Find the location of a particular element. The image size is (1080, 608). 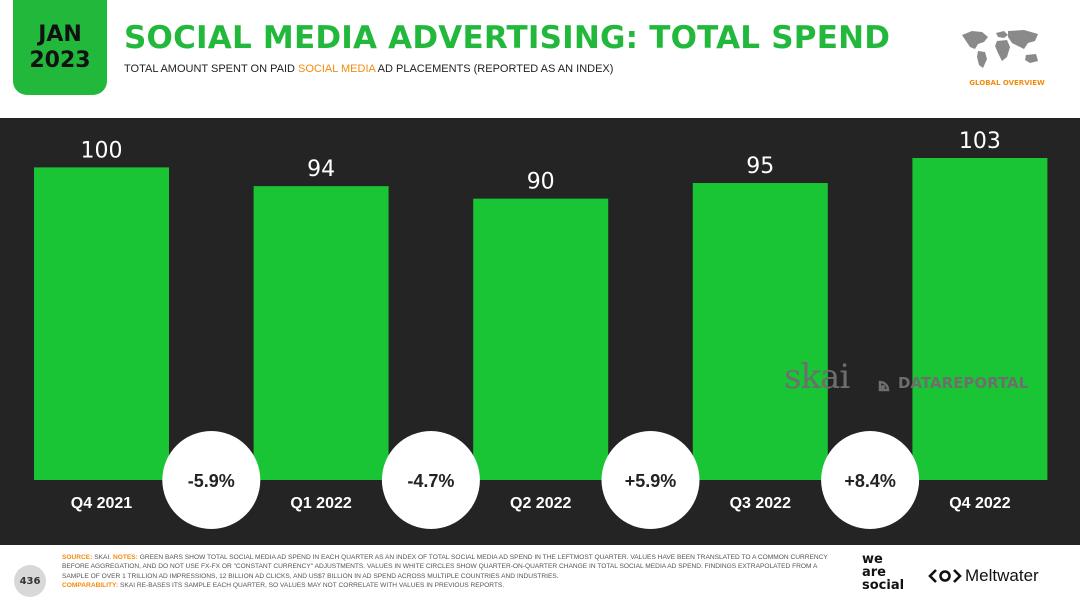

meltwater-logo: Meltwater is located at coordinates (983, 576).